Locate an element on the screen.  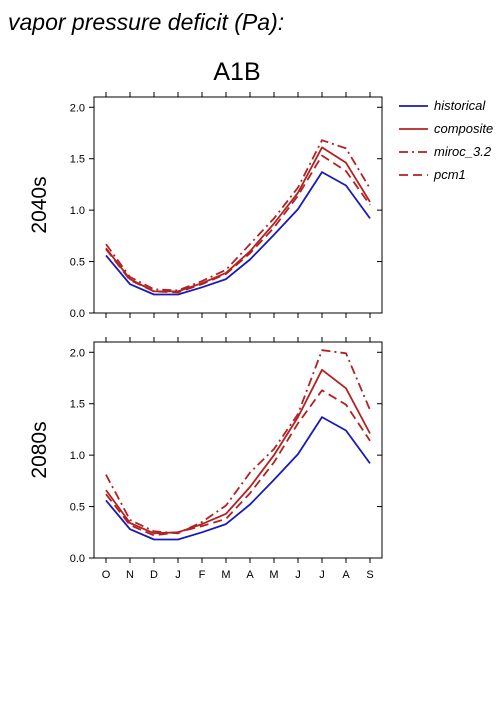
series-line-composite is located at coordinates (238, 451).